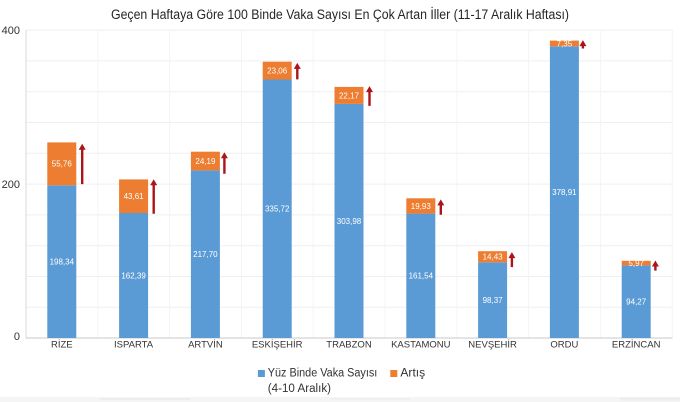 Image resolution: width=680 pixels, height=402 pixels. I want to click on svg-text: RİZE, so click(62, 345).